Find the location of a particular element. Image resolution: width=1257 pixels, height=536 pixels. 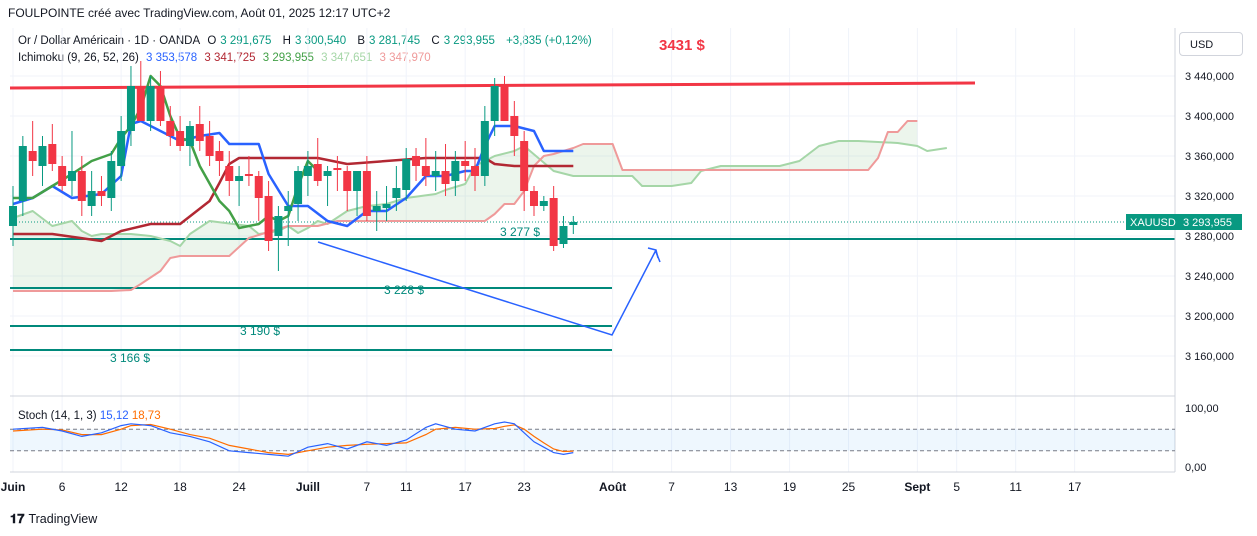

time-tick: 12 is located at coordinates (121, 487).